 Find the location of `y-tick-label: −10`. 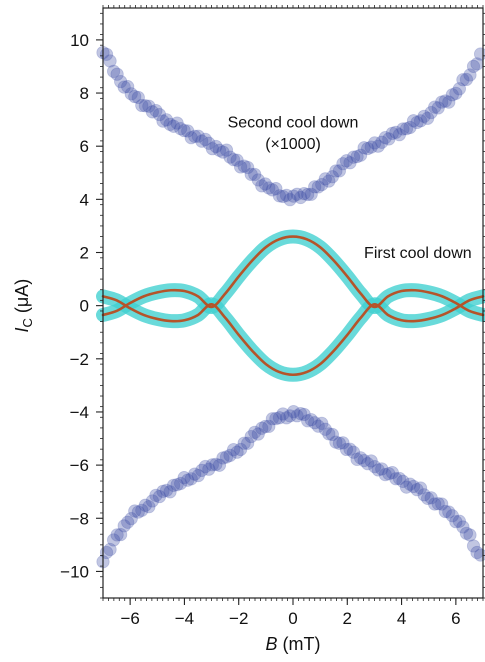

y-tick-label: −10 is located at coordinates (74, 571).